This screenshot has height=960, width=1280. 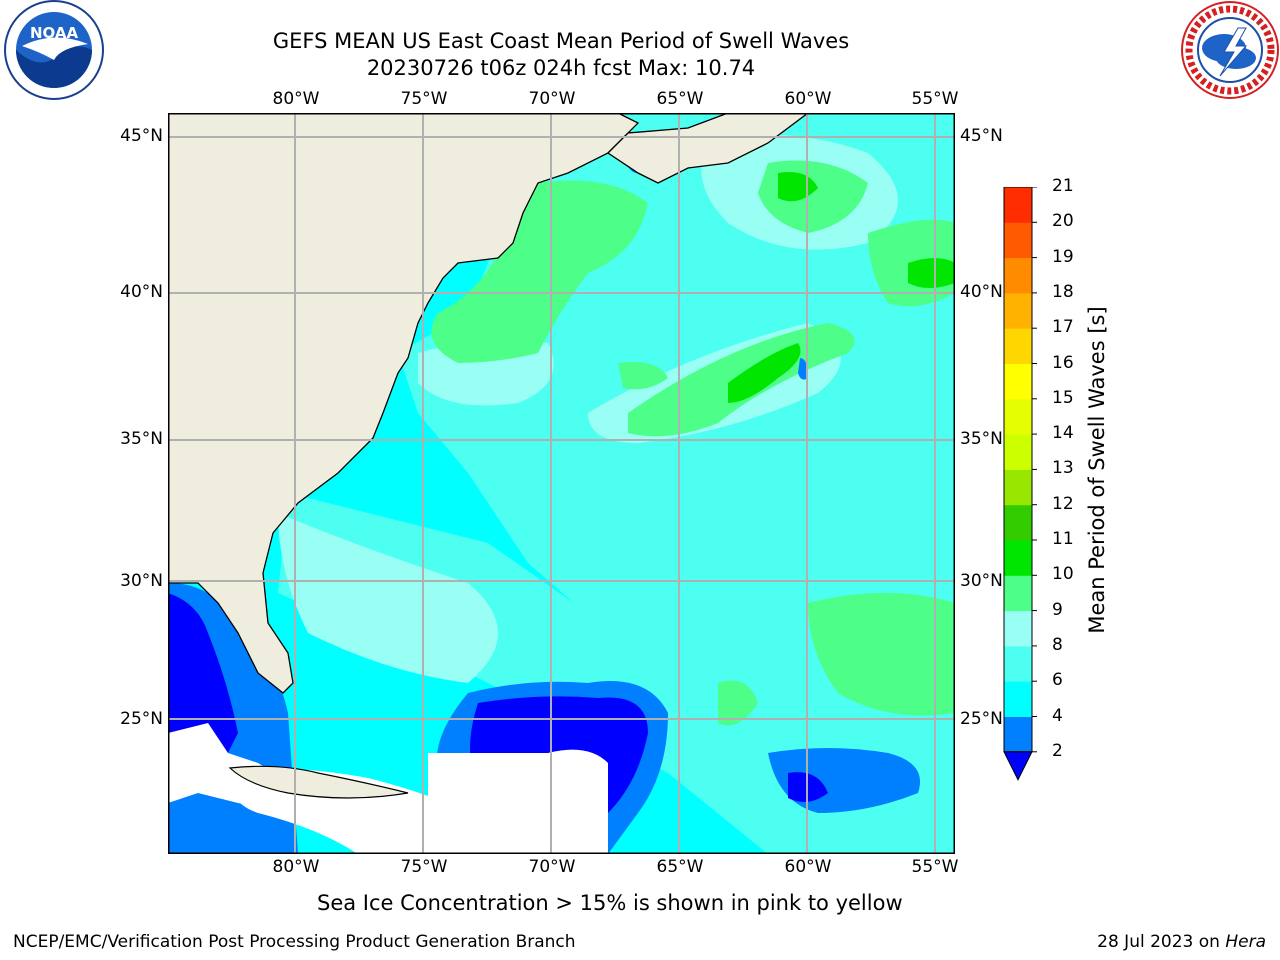 I want to click on lat-label-left-35n: 35°N, so click(x=141, y=439).